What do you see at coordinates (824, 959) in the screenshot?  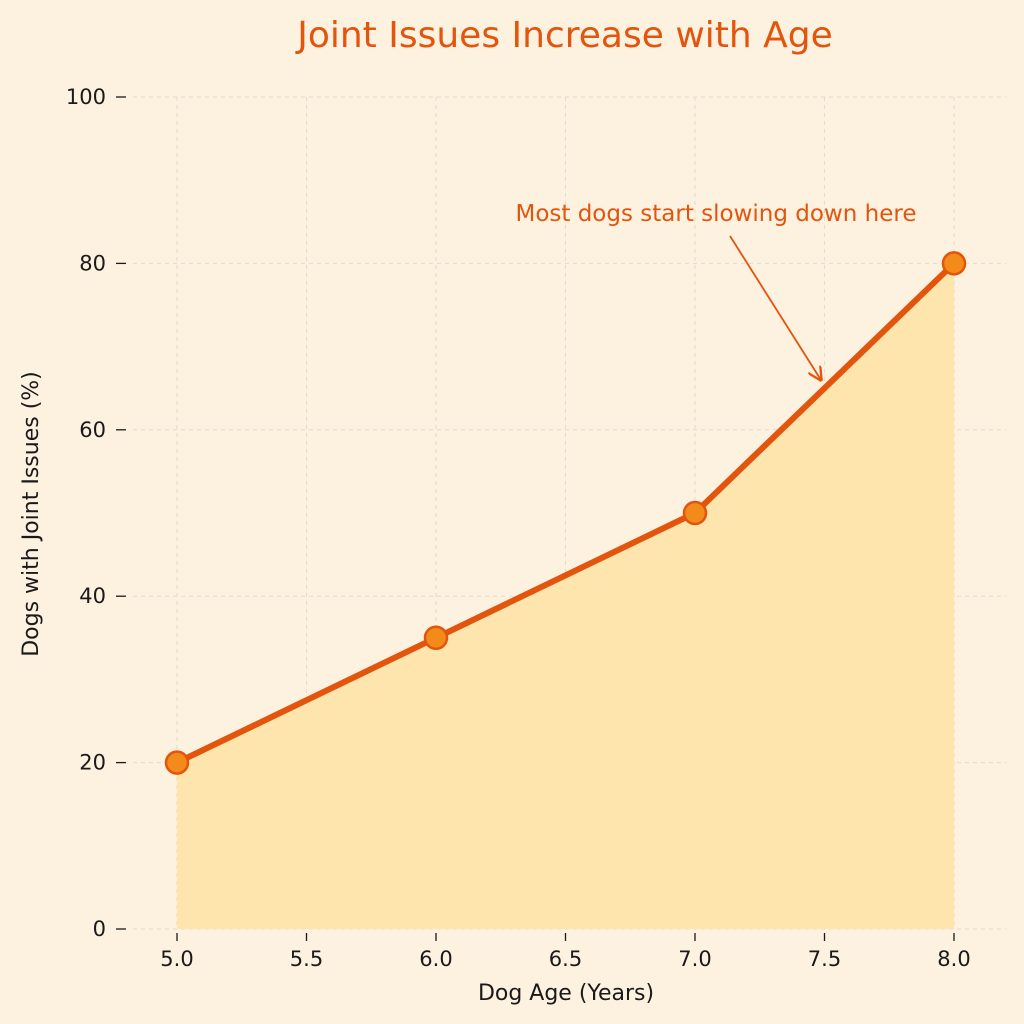 I see `x-tick-label: 7.5` at bounding box center [824, 959].